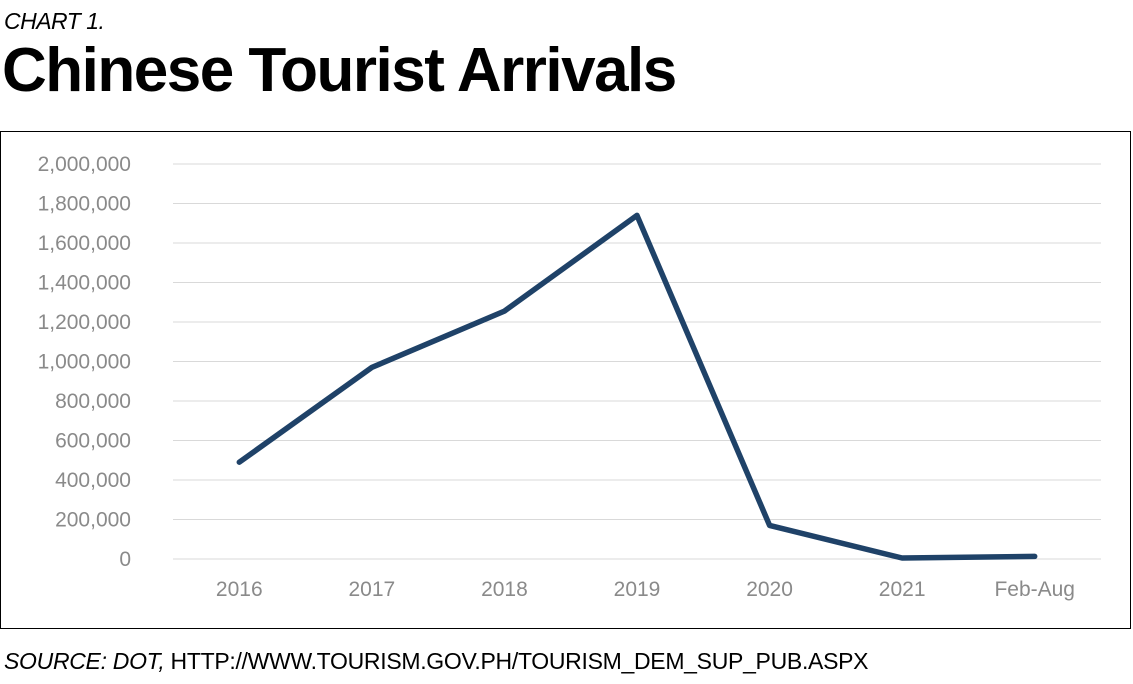 The image size is (1133, 684). Describe the element at coordinates (84, 164) in the screenshot. I see `y-tick-label: 2,000,000` at that location.